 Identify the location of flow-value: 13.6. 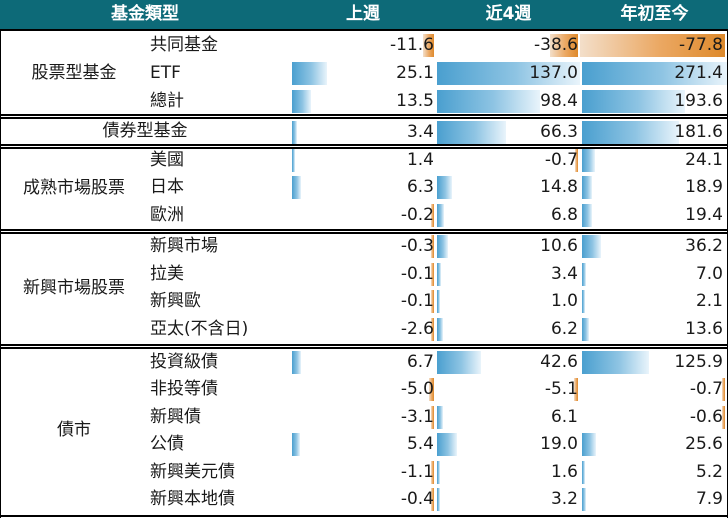
(704, 329).